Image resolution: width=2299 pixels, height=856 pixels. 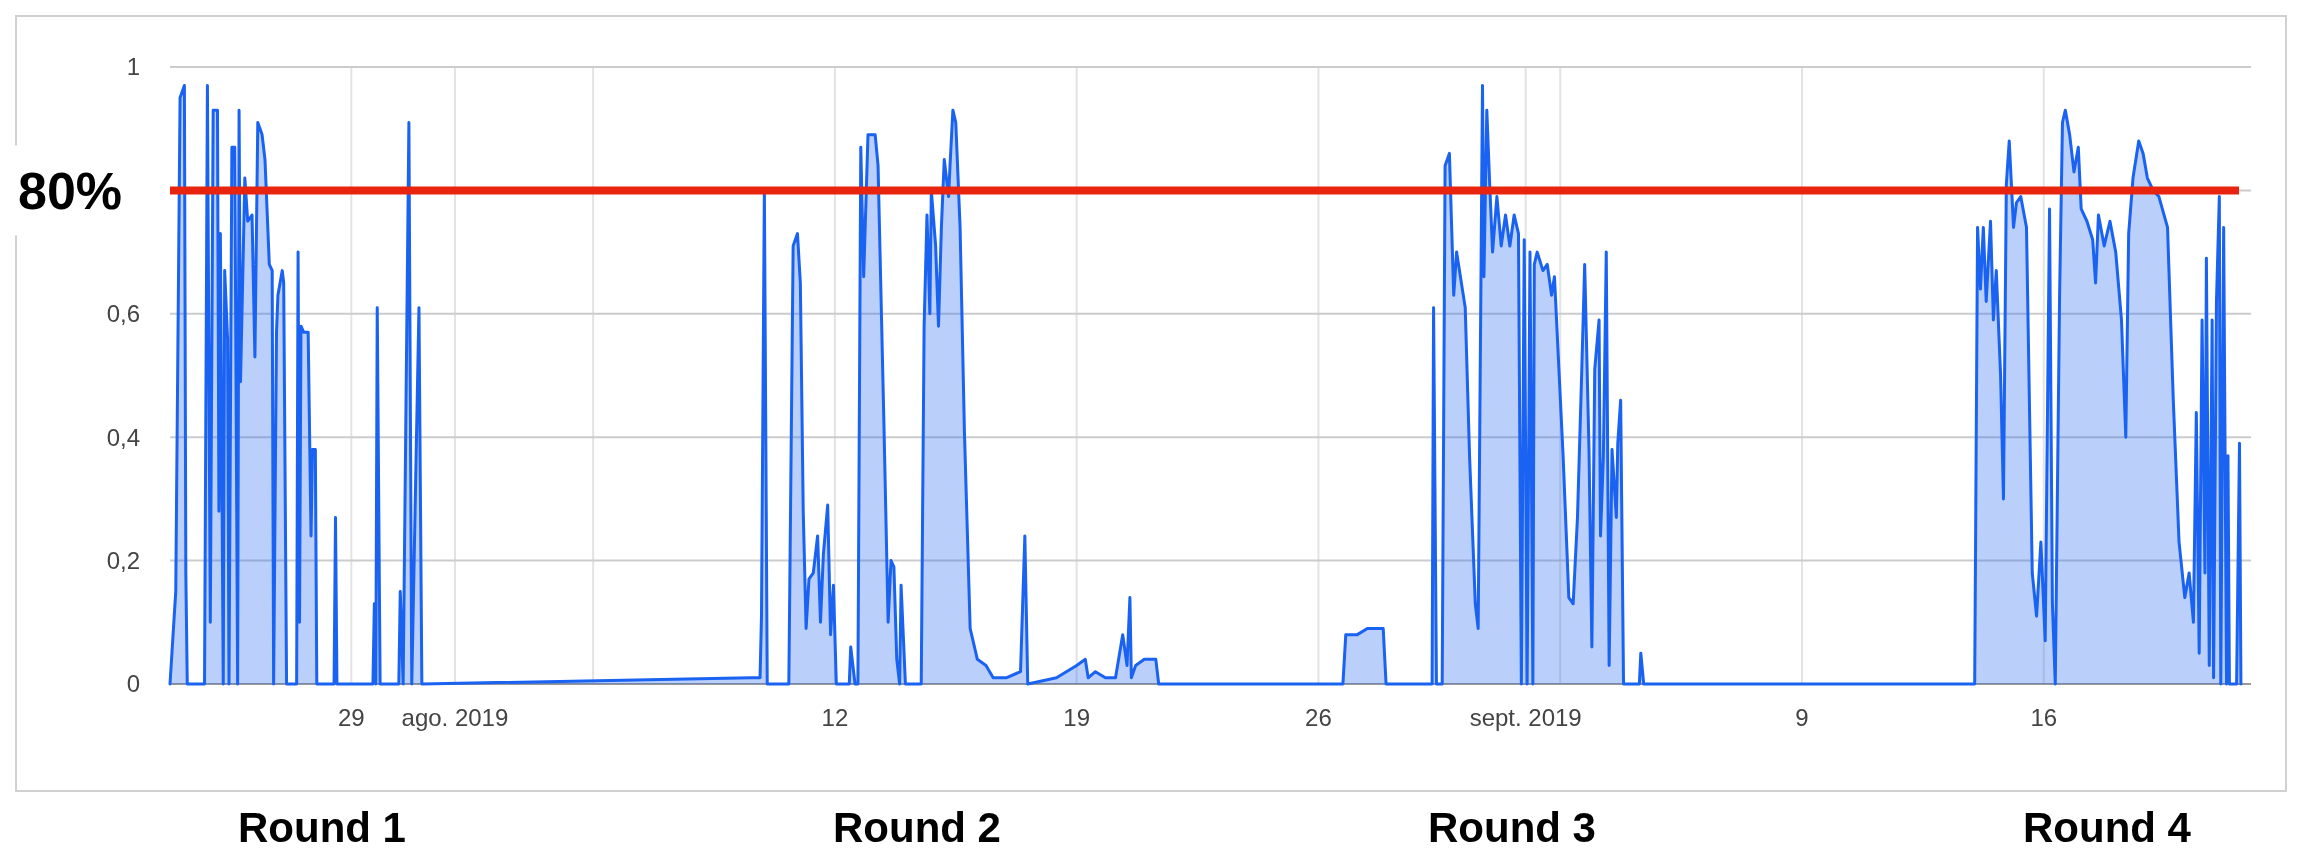 What do you see at coordinates (123, 560) in the screenshot?
I see `y-tick-label: 0,2` at bounding box center [123, 560].